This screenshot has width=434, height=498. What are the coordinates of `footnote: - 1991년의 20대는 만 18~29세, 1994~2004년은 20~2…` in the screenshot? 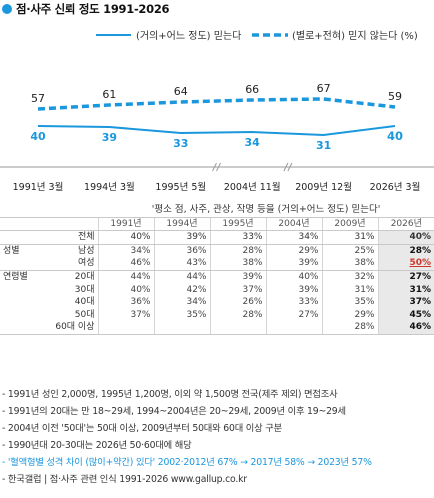 It's located at (174, 411).